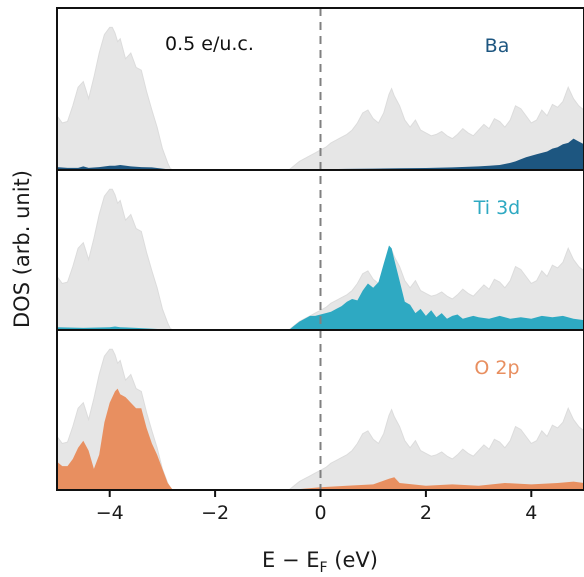 The image size is (584, 577). I want to click on y-axis-label: DOS (arb. unit), so click(22, 249).